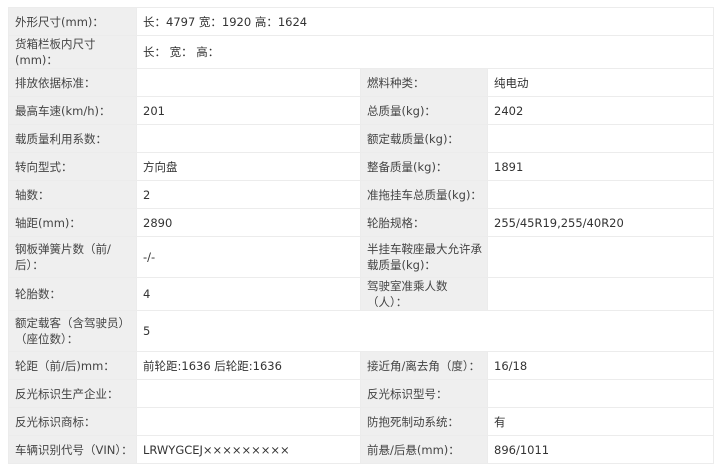 Image resolution: width=720 pixels, height=464 pixels. What do you see at coordinates (425, 21) in the screenshot?
I see `spec-value: 长：4797 宽：1920 高：1624` at bounding box center [425, 21].